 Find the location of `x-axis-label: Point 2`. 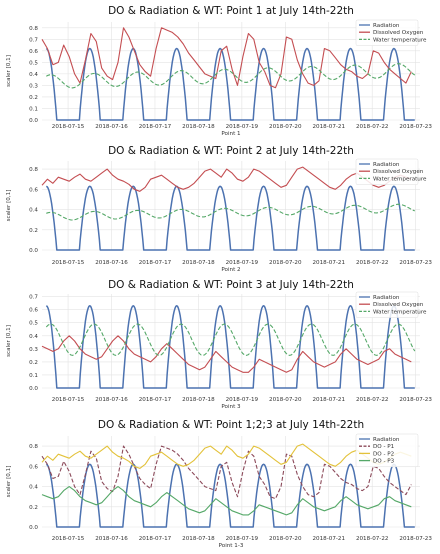

x-axis-label: Point 2 is located at coordinates (230, 270).